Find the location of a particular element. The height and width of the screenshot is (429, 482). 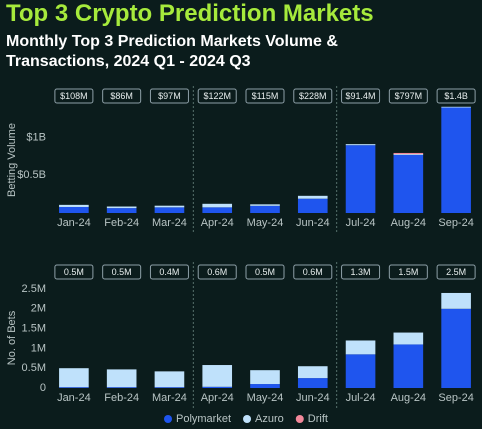

total-label: $91.4M is located at coordinates (361, 96).